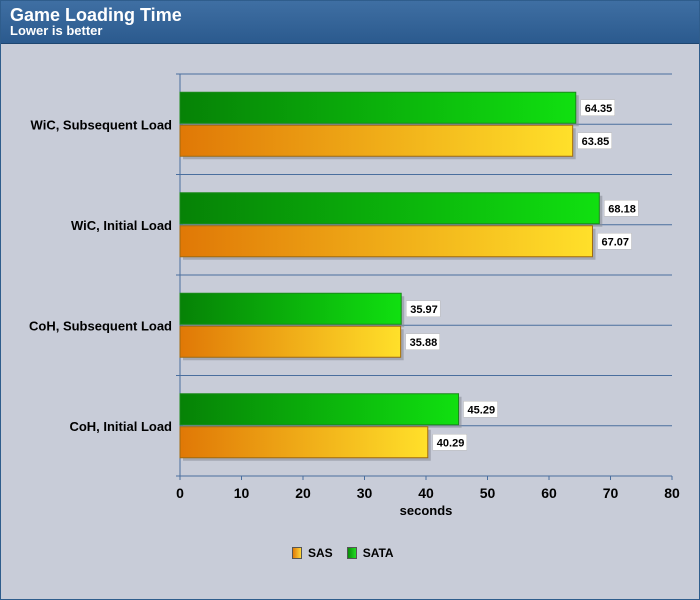  What do you see at coordinates (549, 493) in the screenshot?
I see `x-tick-label: 60` at bounding box center [549, 493].